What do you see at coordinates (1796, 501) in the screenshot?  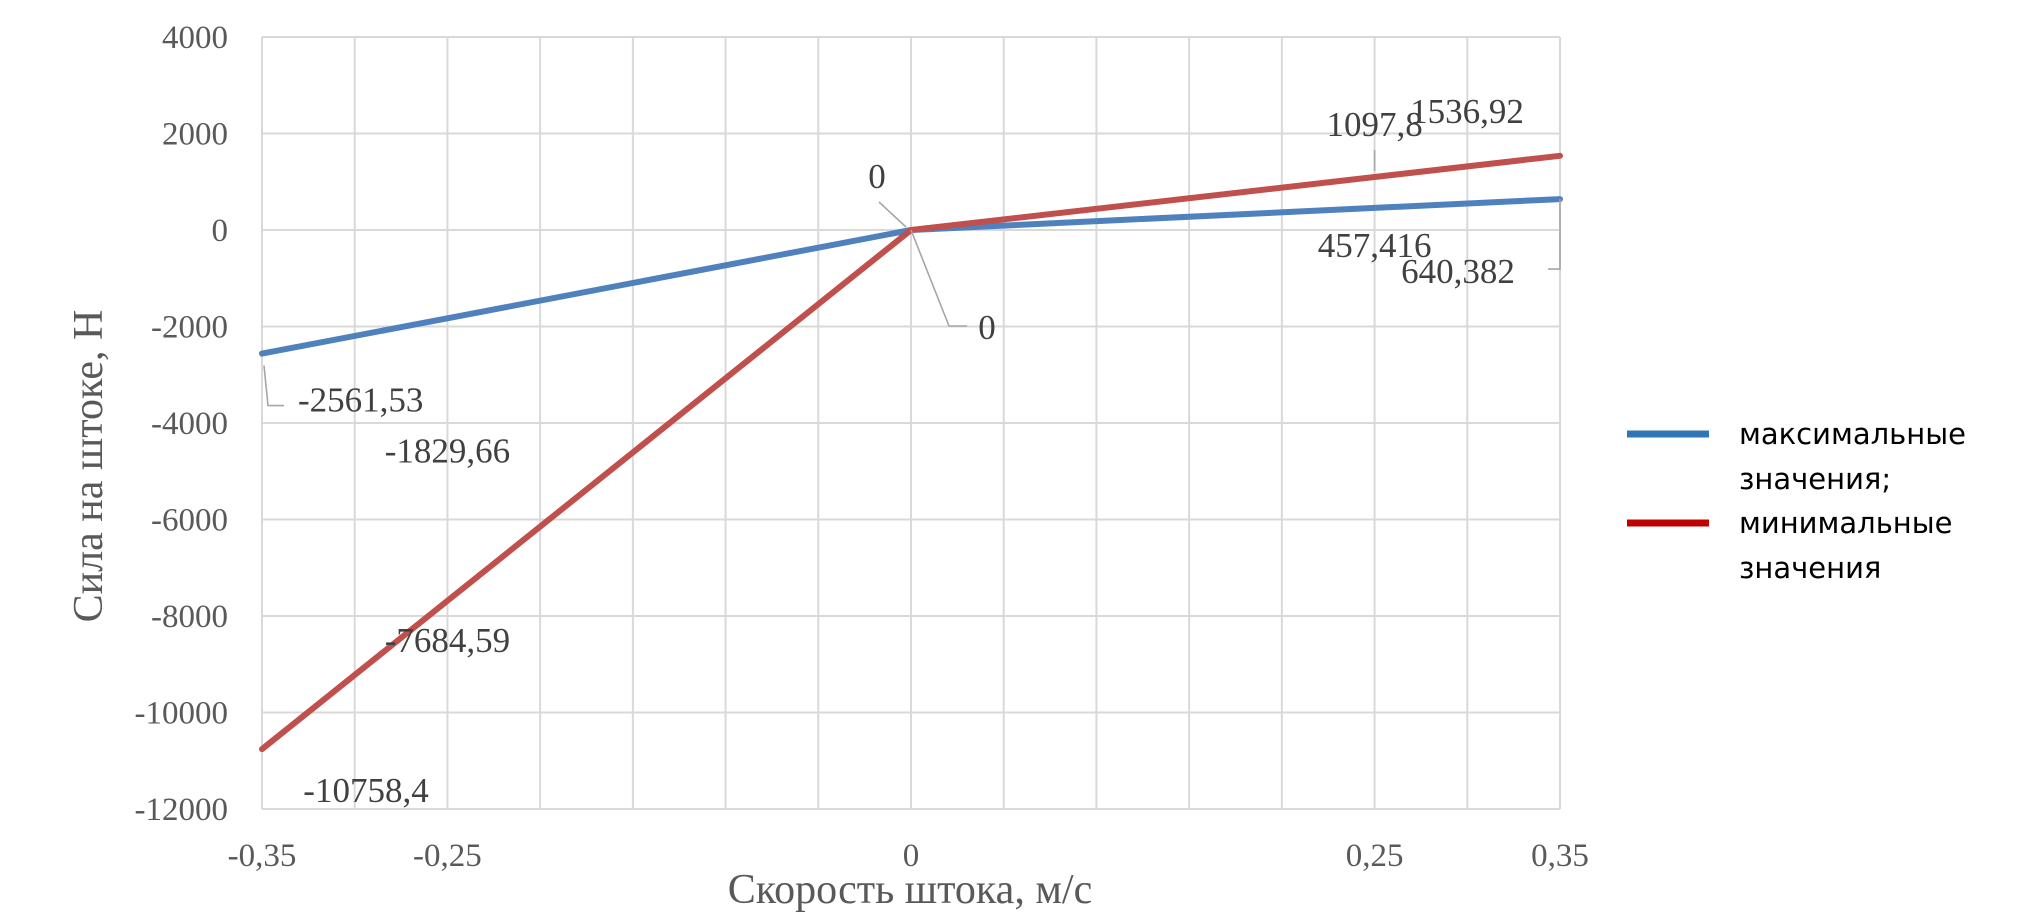 I see `legend: максимальные значения; минимальные значения` at bounding box center [1796, 501].